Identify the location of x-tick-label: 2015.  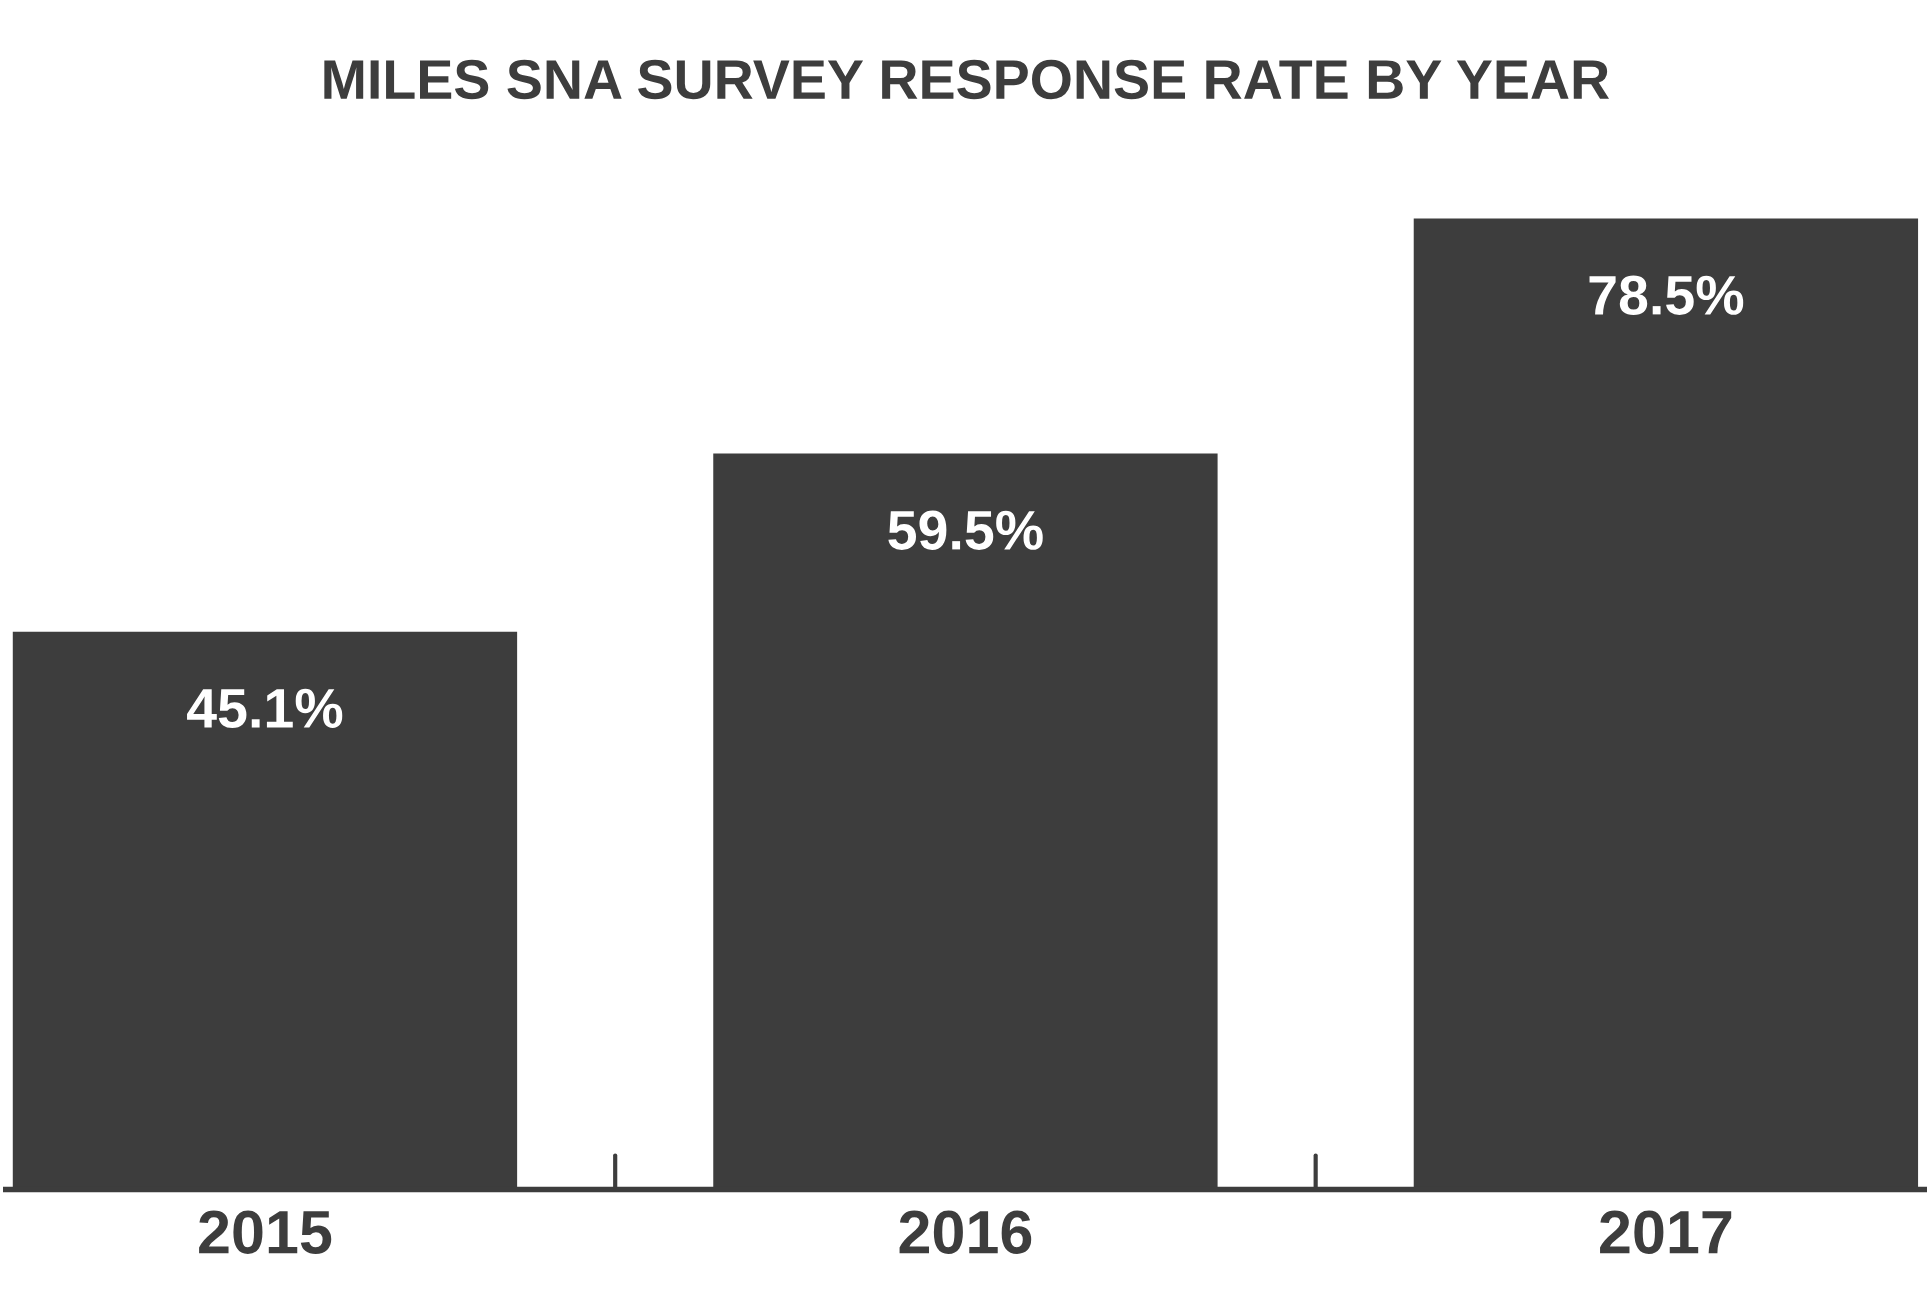
(265, 1232).